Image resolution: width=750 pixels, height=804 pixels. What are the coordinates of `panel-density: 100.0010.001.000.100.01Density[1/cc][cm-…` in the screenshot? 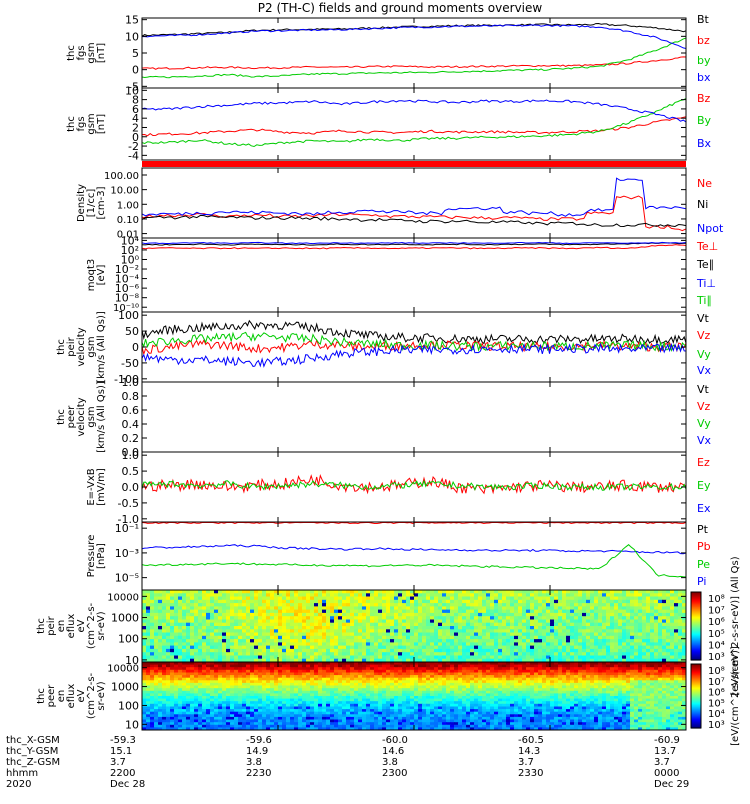 It's located at (400, 204).